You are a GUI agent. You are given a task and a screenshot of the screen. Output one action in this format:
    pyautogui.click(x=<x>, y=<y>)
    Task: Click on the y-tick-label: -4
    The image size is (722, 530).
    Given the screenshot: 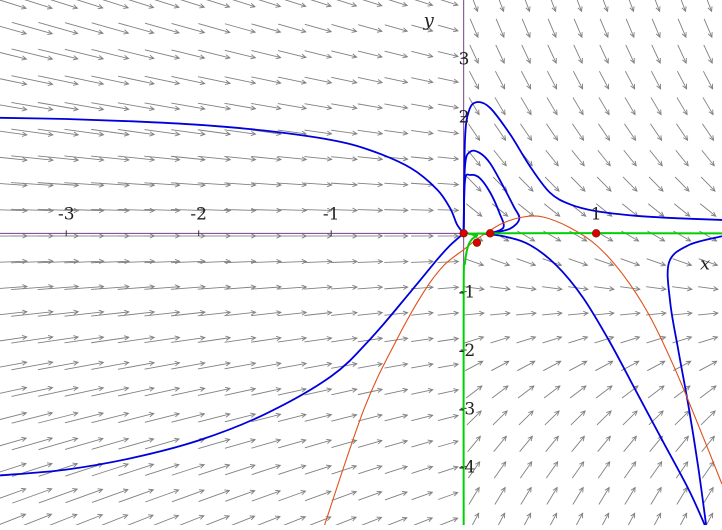 What is the action you would take?
    pyautogui.click(x=467, y=468)
    